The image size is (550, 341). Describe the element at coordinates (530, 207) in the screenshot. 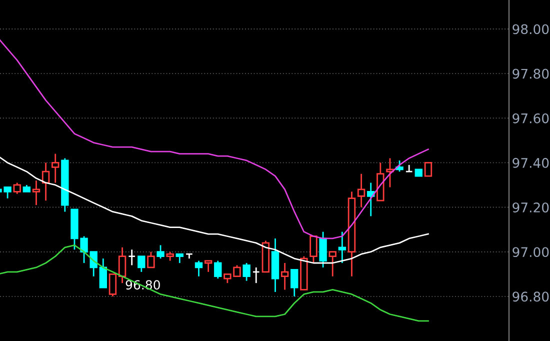

I see `y-tick-label: 97.20` at that location.